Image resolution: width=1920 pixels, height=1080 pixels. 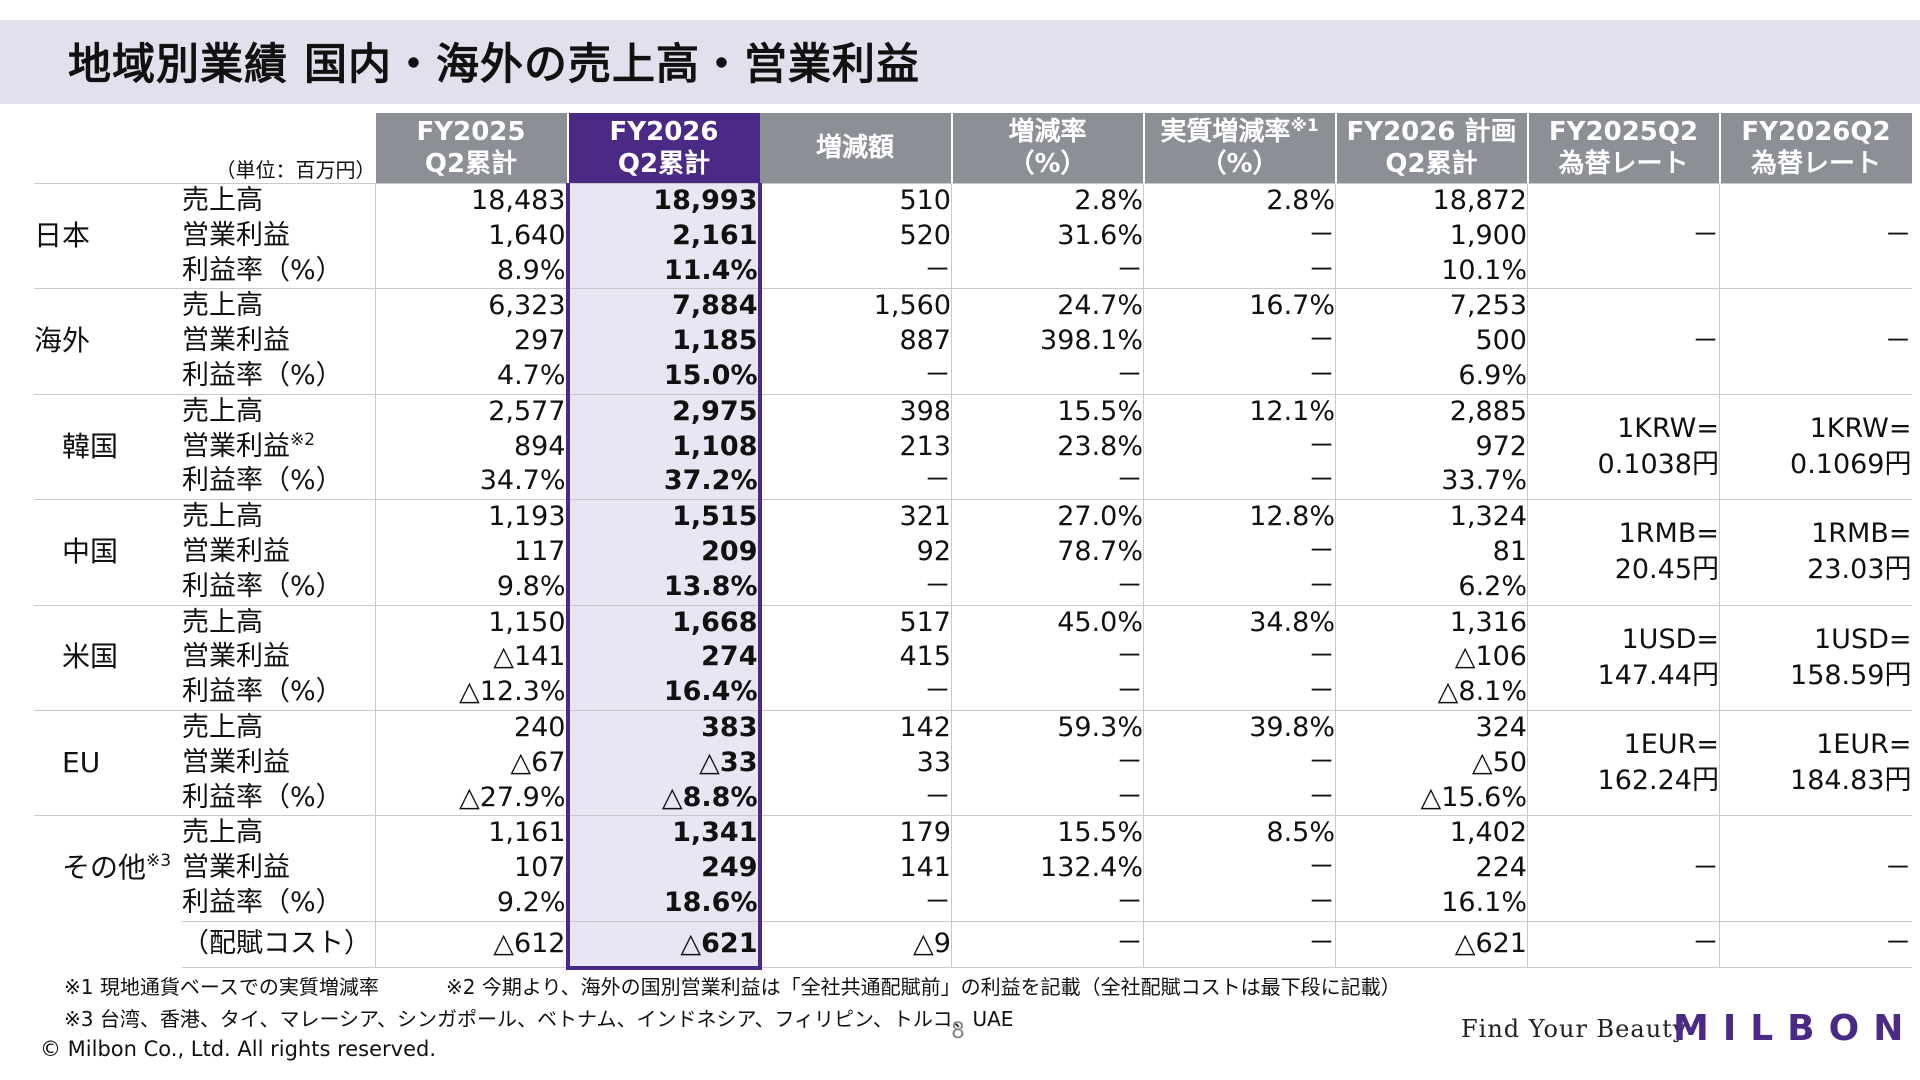 What do you see at coordinates (1431, 306) in the screenshot?
I see `table-cell: 7,253` at bounding box center [1431, 306].